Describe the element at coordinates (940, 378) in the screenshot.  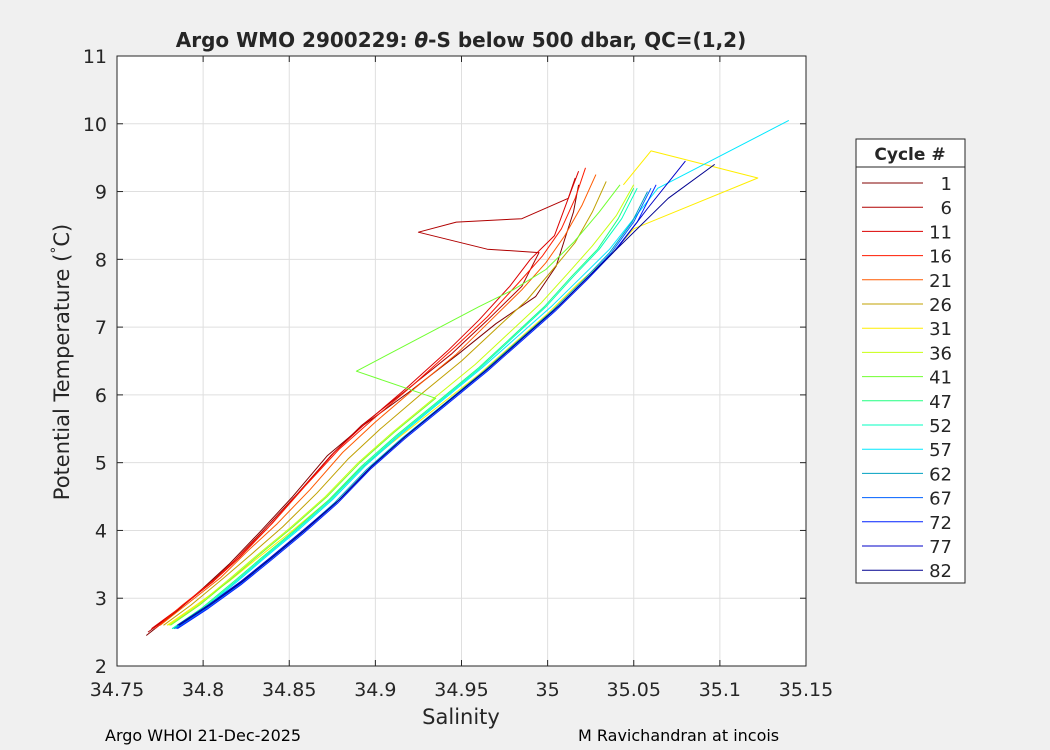
I see `legend-label: 41` at that location.